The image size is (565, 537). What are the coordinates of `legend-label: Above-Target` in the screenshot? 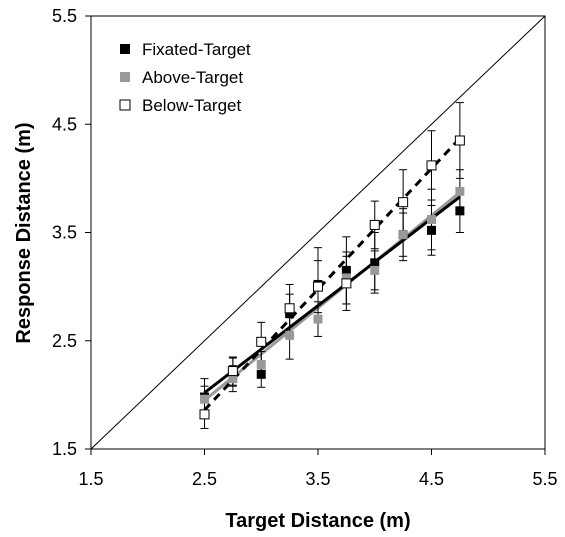 It's located at (192, 77).